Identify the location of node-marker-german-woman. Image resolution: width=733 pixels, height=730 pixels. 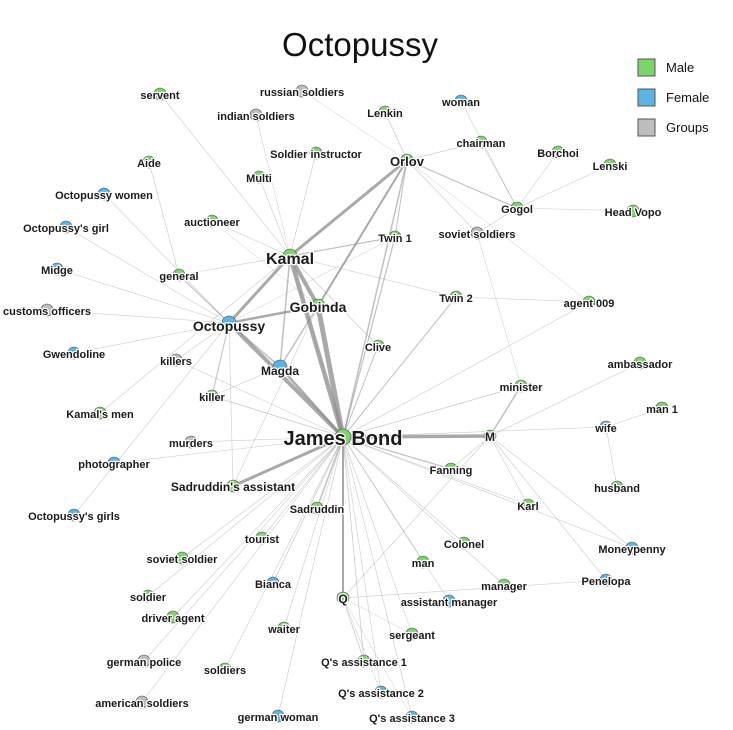
(278, 716).